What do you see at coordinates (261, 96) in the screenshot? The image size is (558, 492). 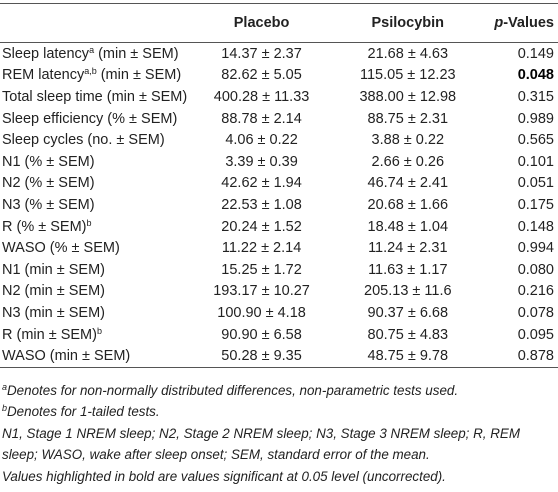 I see `placebo-cell: 400.28 ± 11.33` at bounding box center [261, 96].